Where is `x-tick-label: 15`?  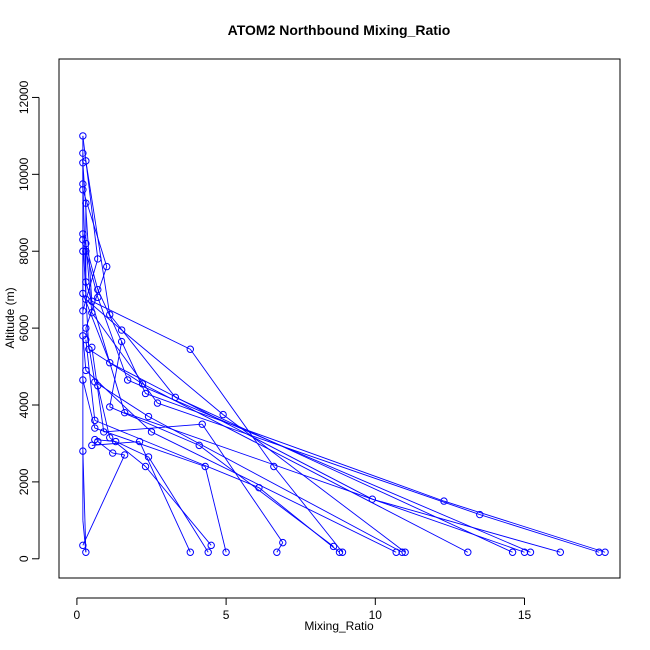 x-tick-label: 15 is located at coordinates (525, 615).